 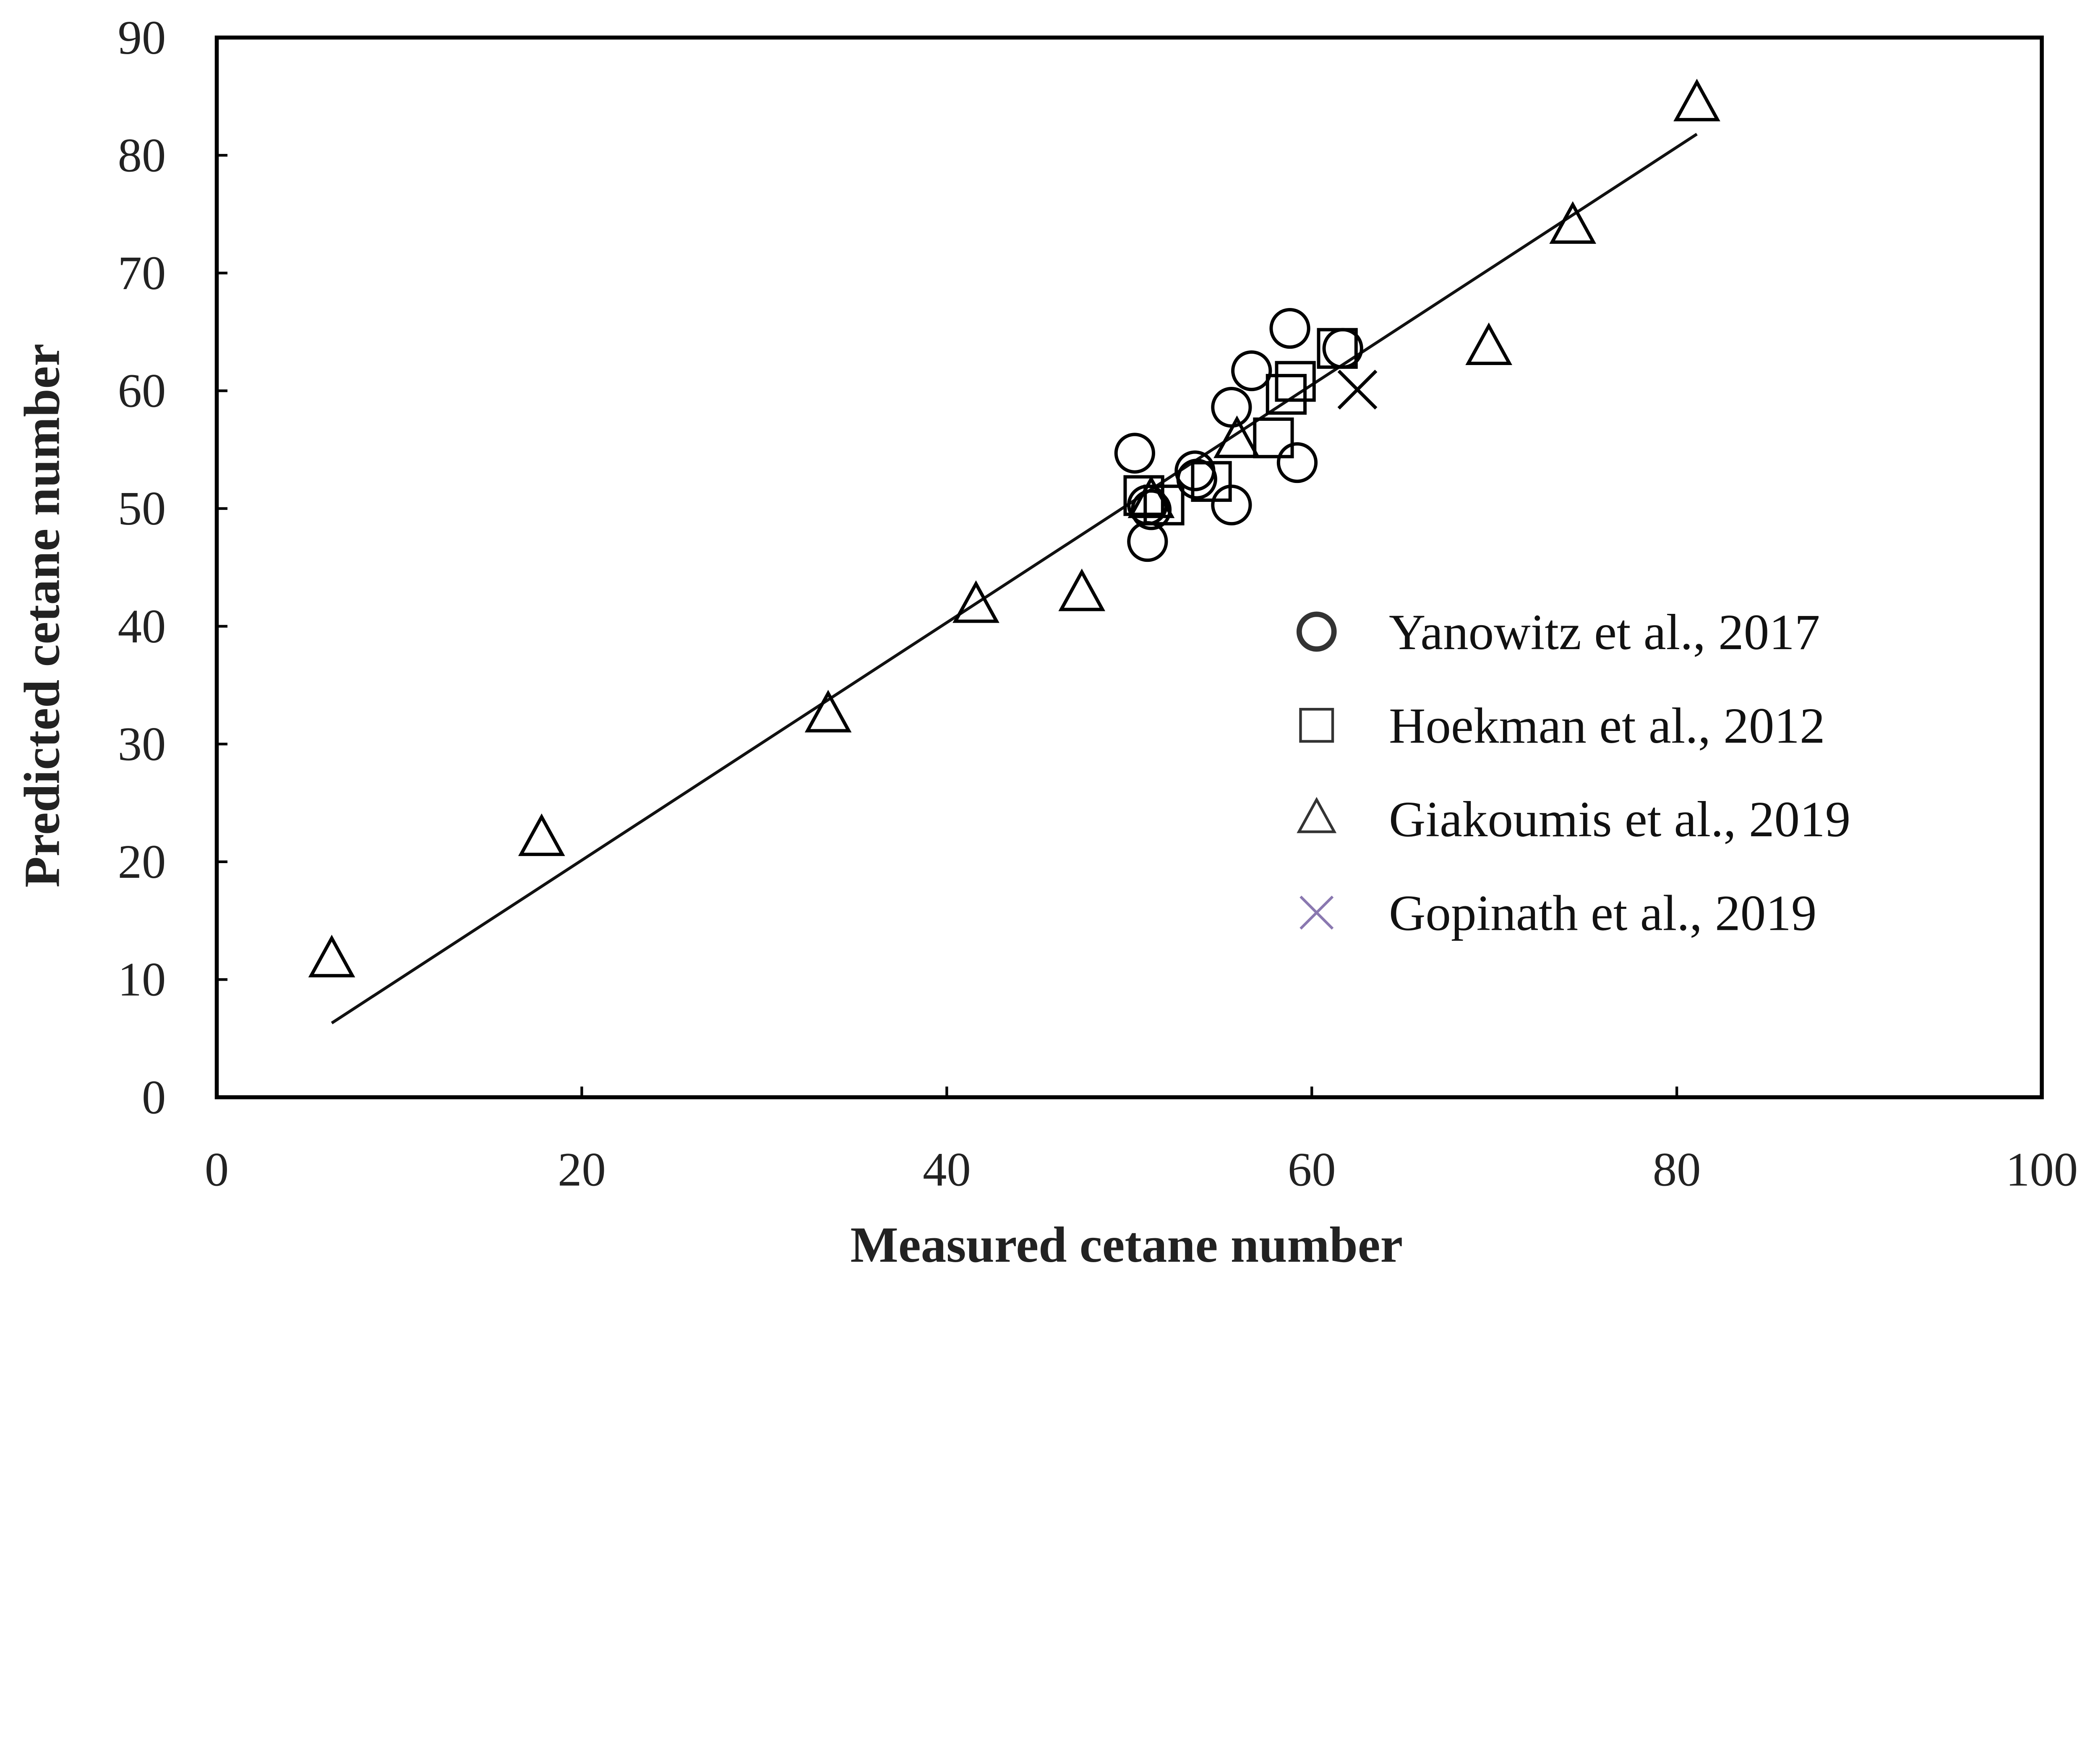 What do you see at coordinates (947, 1169) in the screenshot?
I see `x-tick-label: 40` at bounding box center [947, 1169].